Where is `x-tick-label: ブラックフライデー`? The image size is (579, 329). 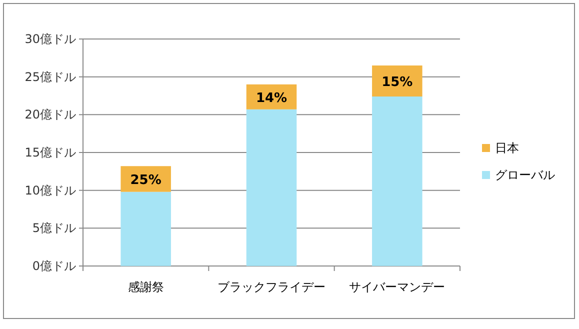
x-tick-label: ブラックフライデー is located at coordinates (272, 287).